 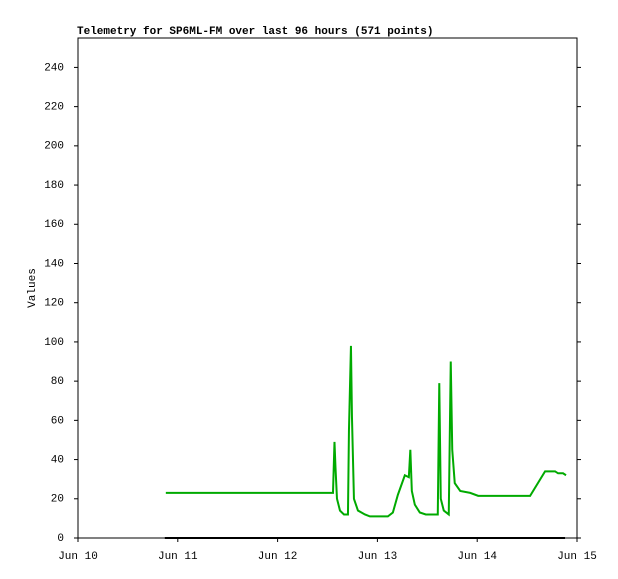 I want to click on y-tick-label: 40, so click(x=57, y=460).